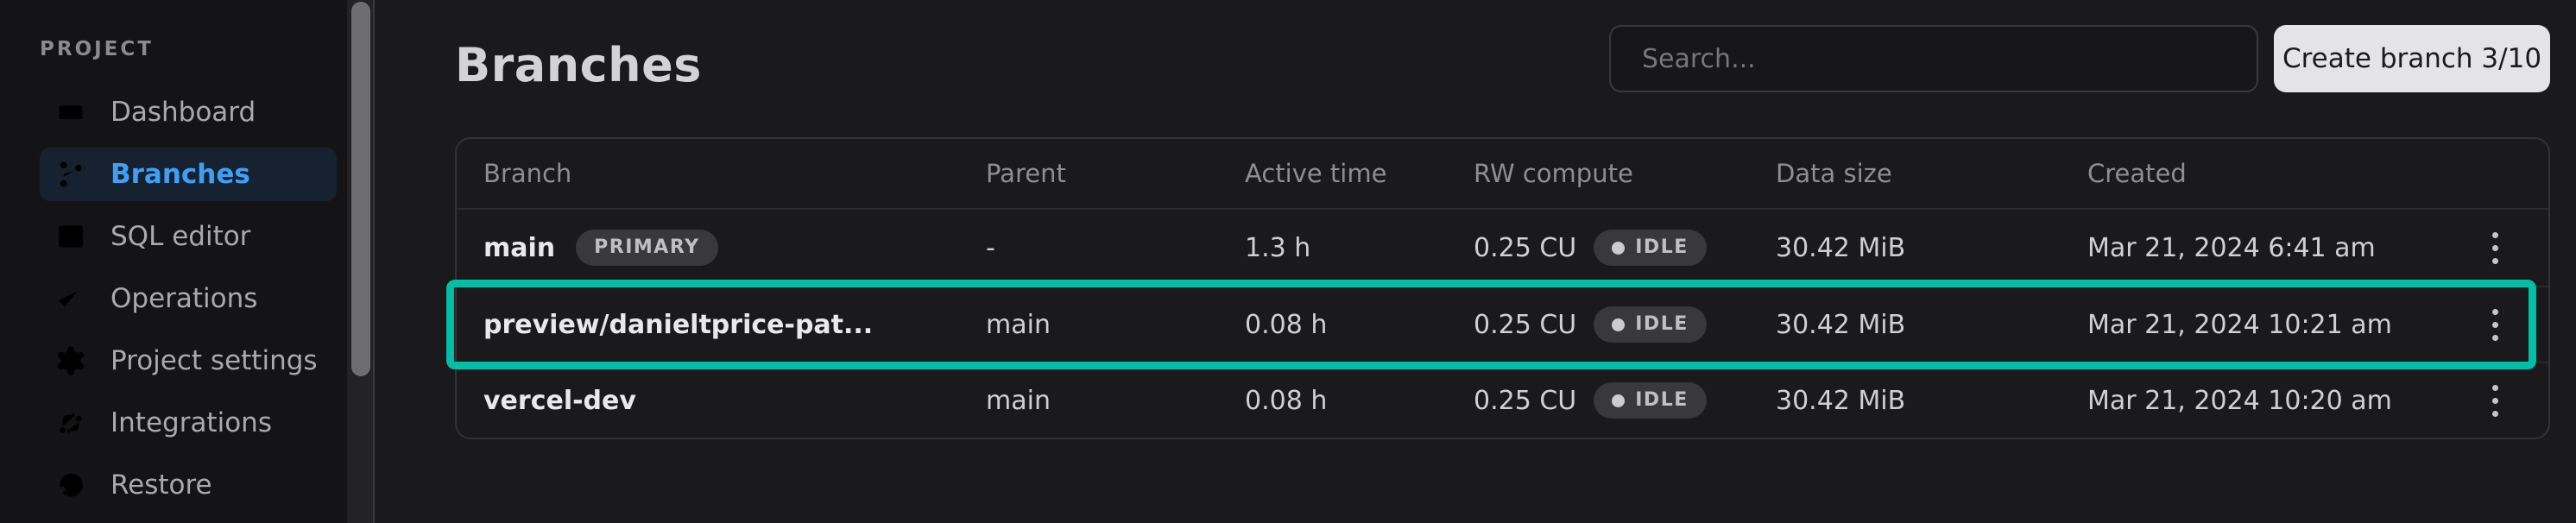 The image size is (2576, 523). Describe the element at coordinates (1278, 247) in the screenshot. I see `active-time-cell: 1.3 h` at that location.